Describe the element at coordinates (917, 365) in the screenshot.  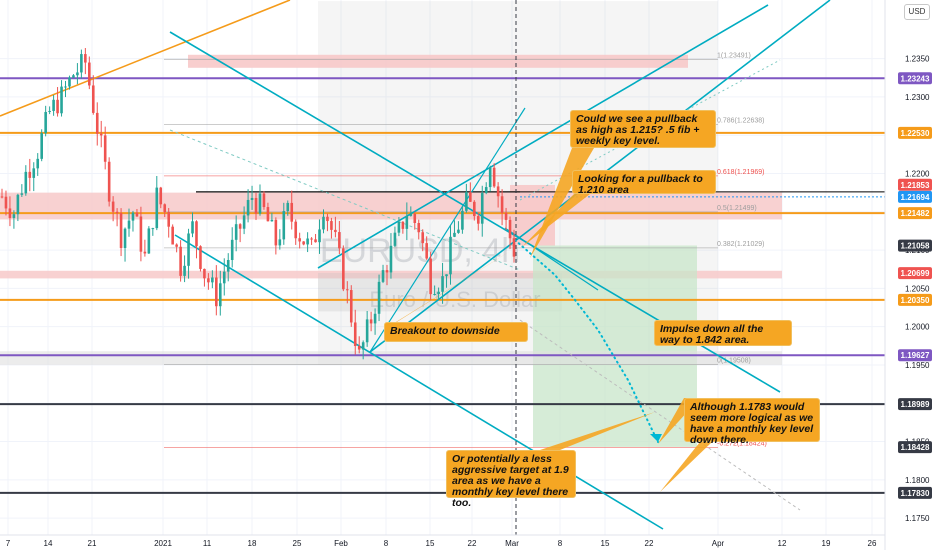
I see `y-tick-label: 1.1950` at that location.